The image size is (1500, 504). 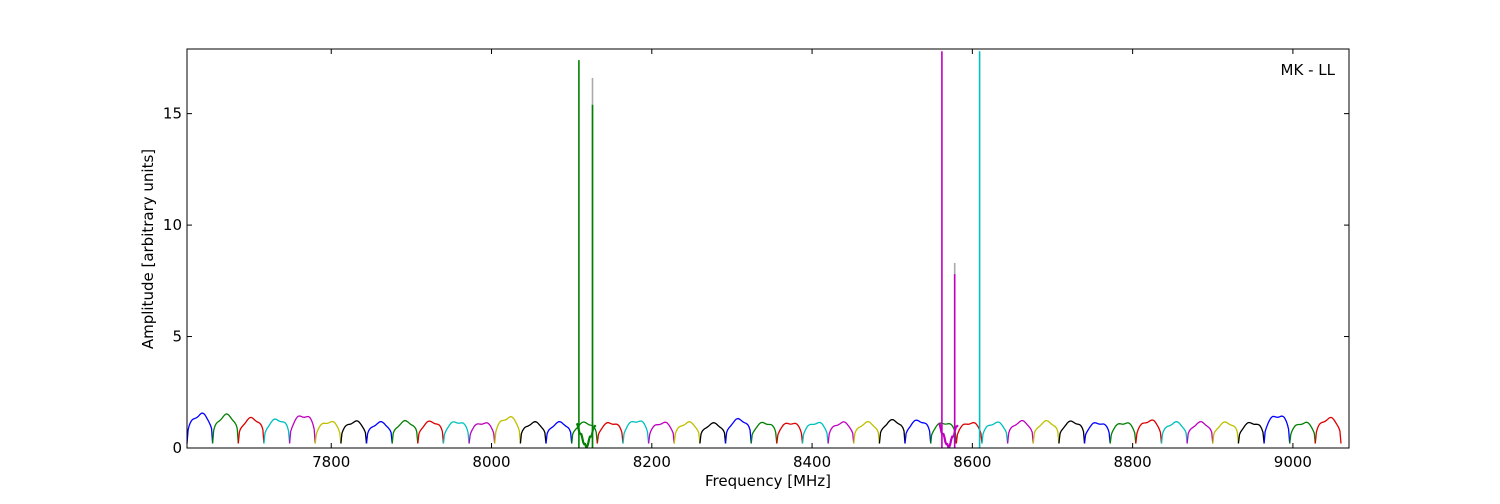 I want to click on series-layer, so click(x=764, y=428).